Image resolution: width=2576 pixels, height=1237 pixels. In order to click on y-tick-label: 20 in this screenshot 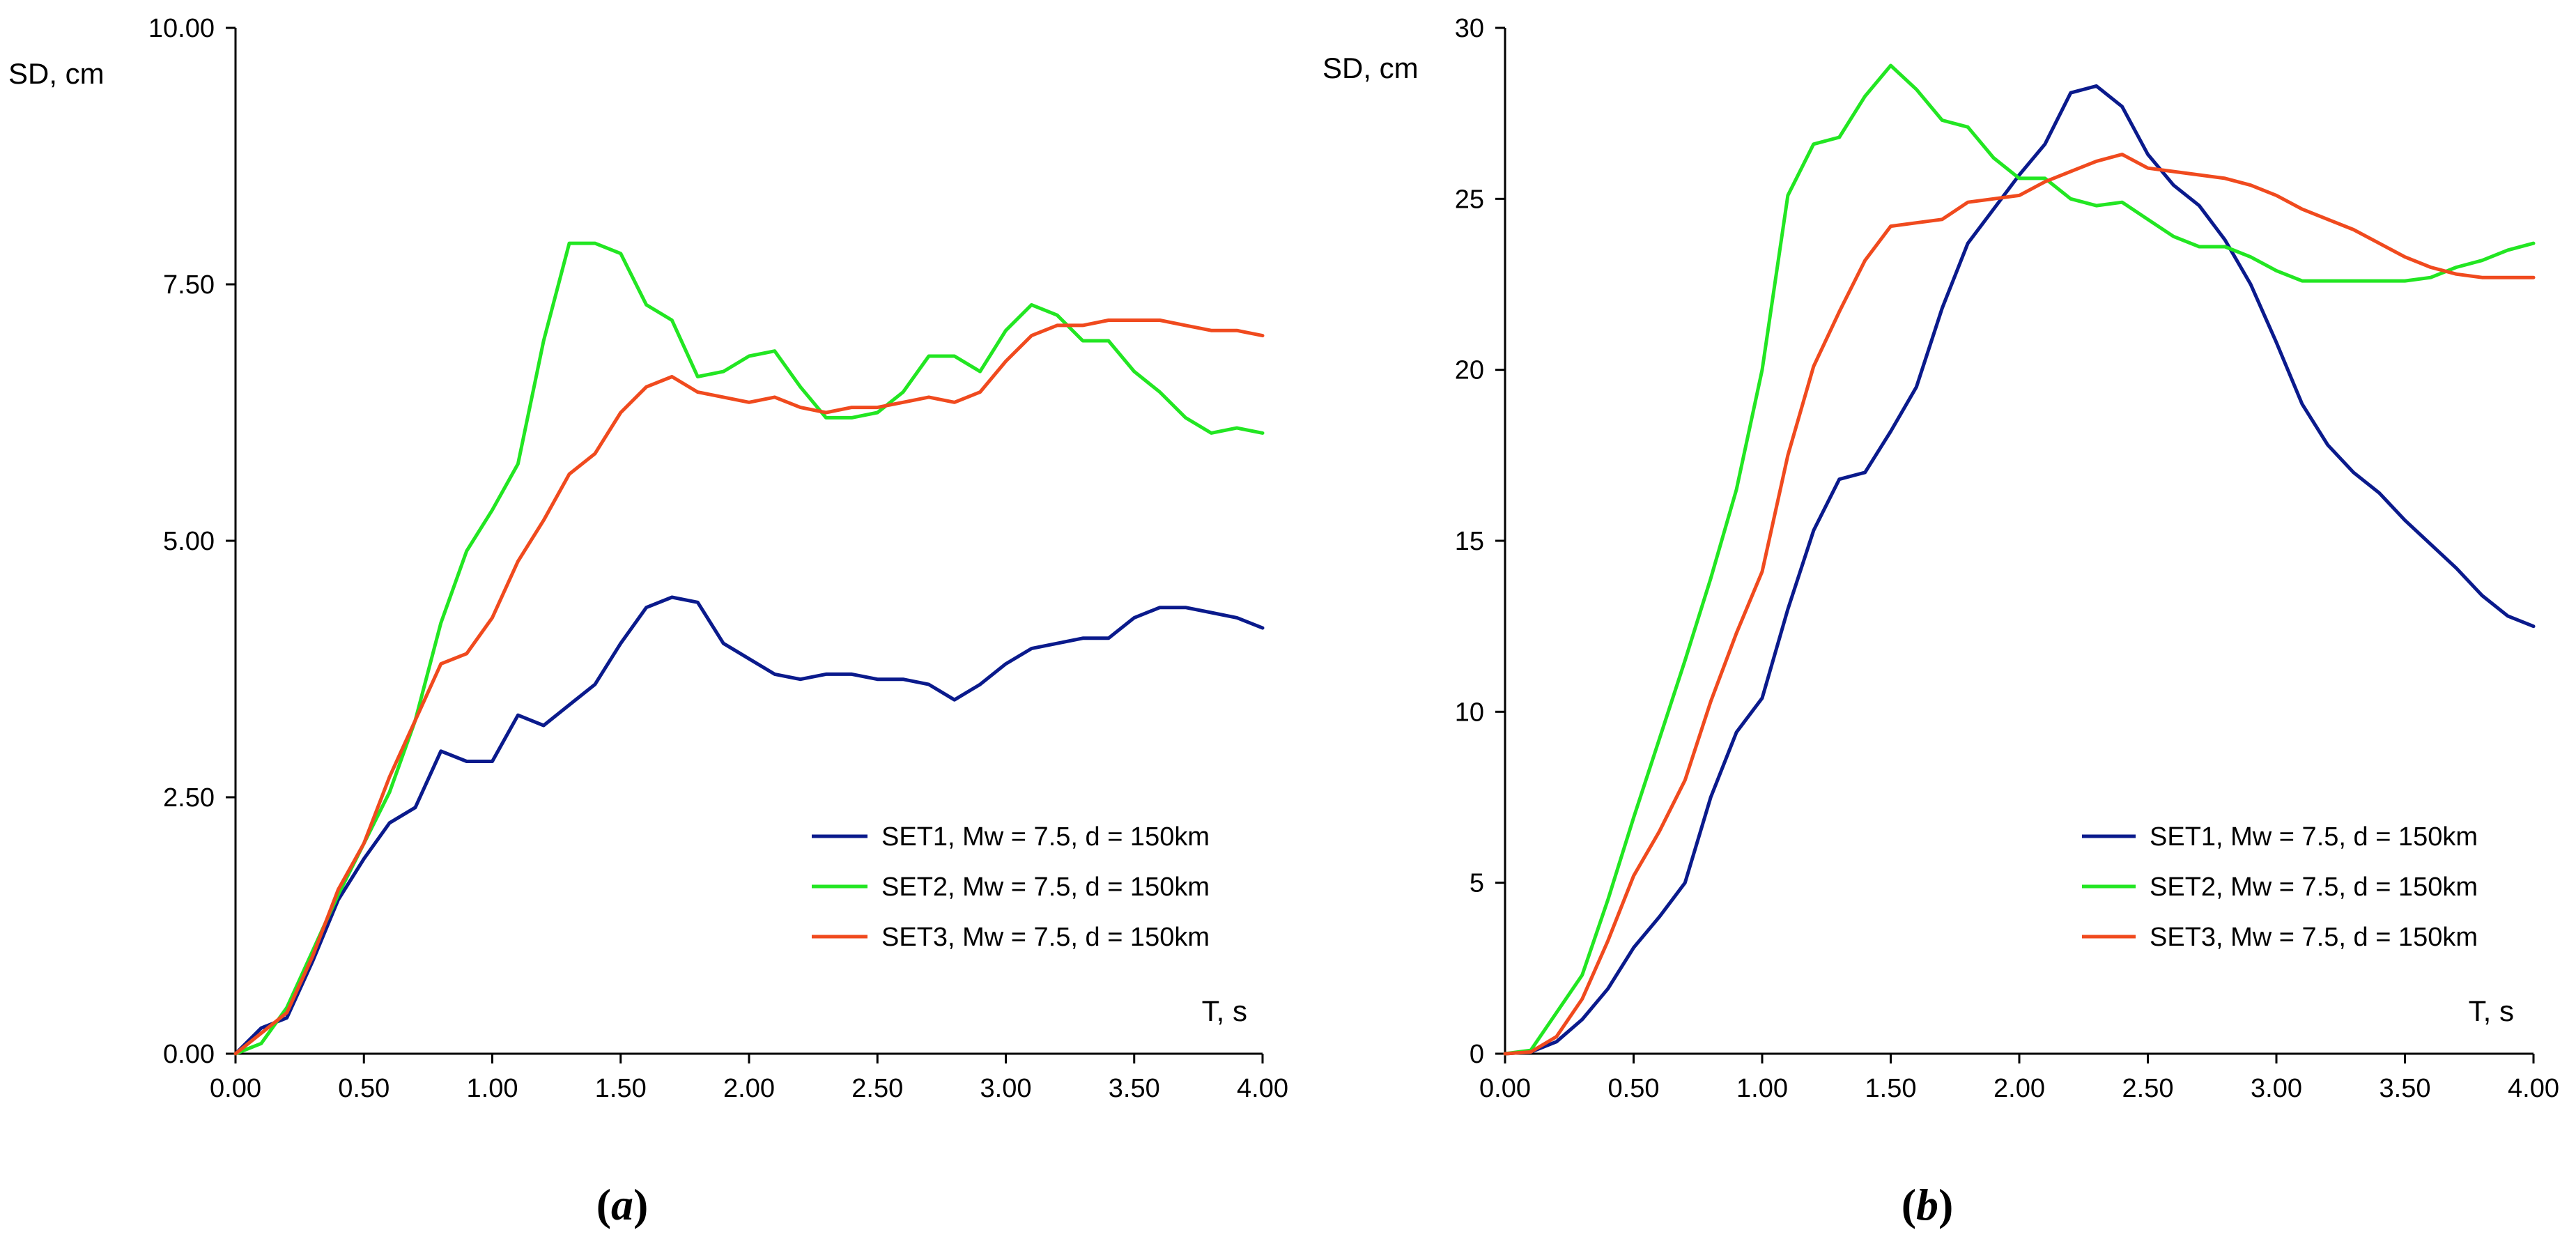, I will do `click(1469, 370)`.